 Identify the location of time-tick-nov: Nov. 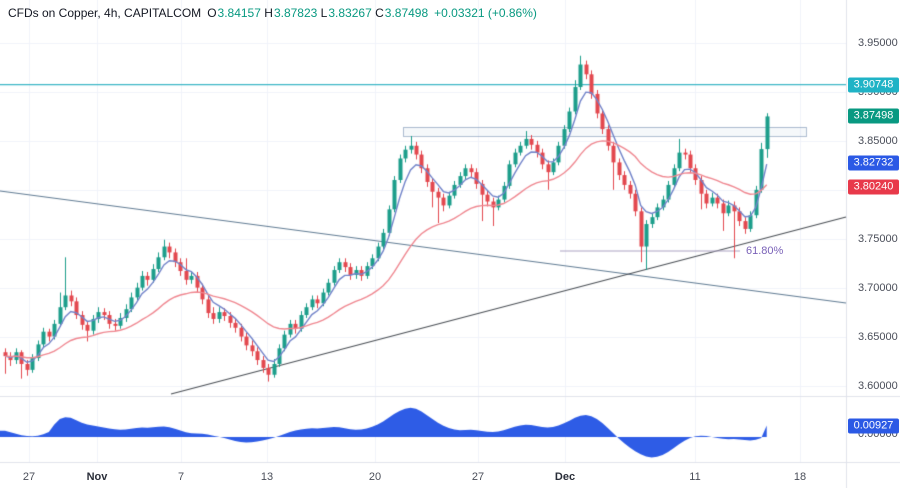
(97, 477).